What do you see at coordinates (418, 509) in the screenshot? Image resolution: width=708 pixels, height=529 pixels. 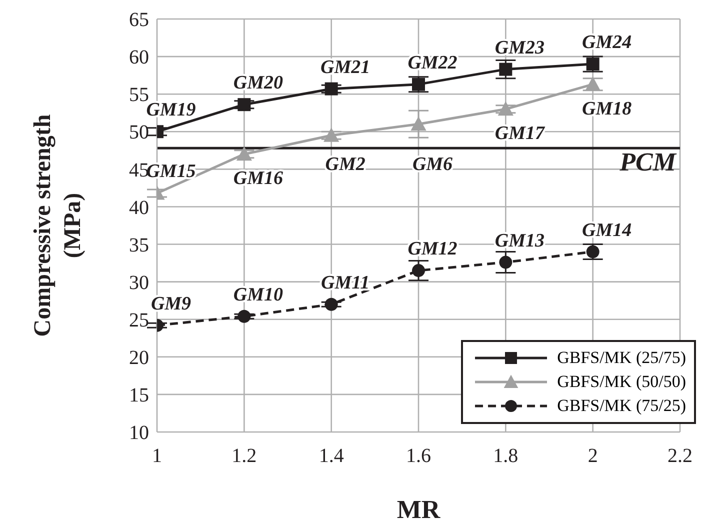 I see `x-axis-title: MR` at bounding box center [418, 509].